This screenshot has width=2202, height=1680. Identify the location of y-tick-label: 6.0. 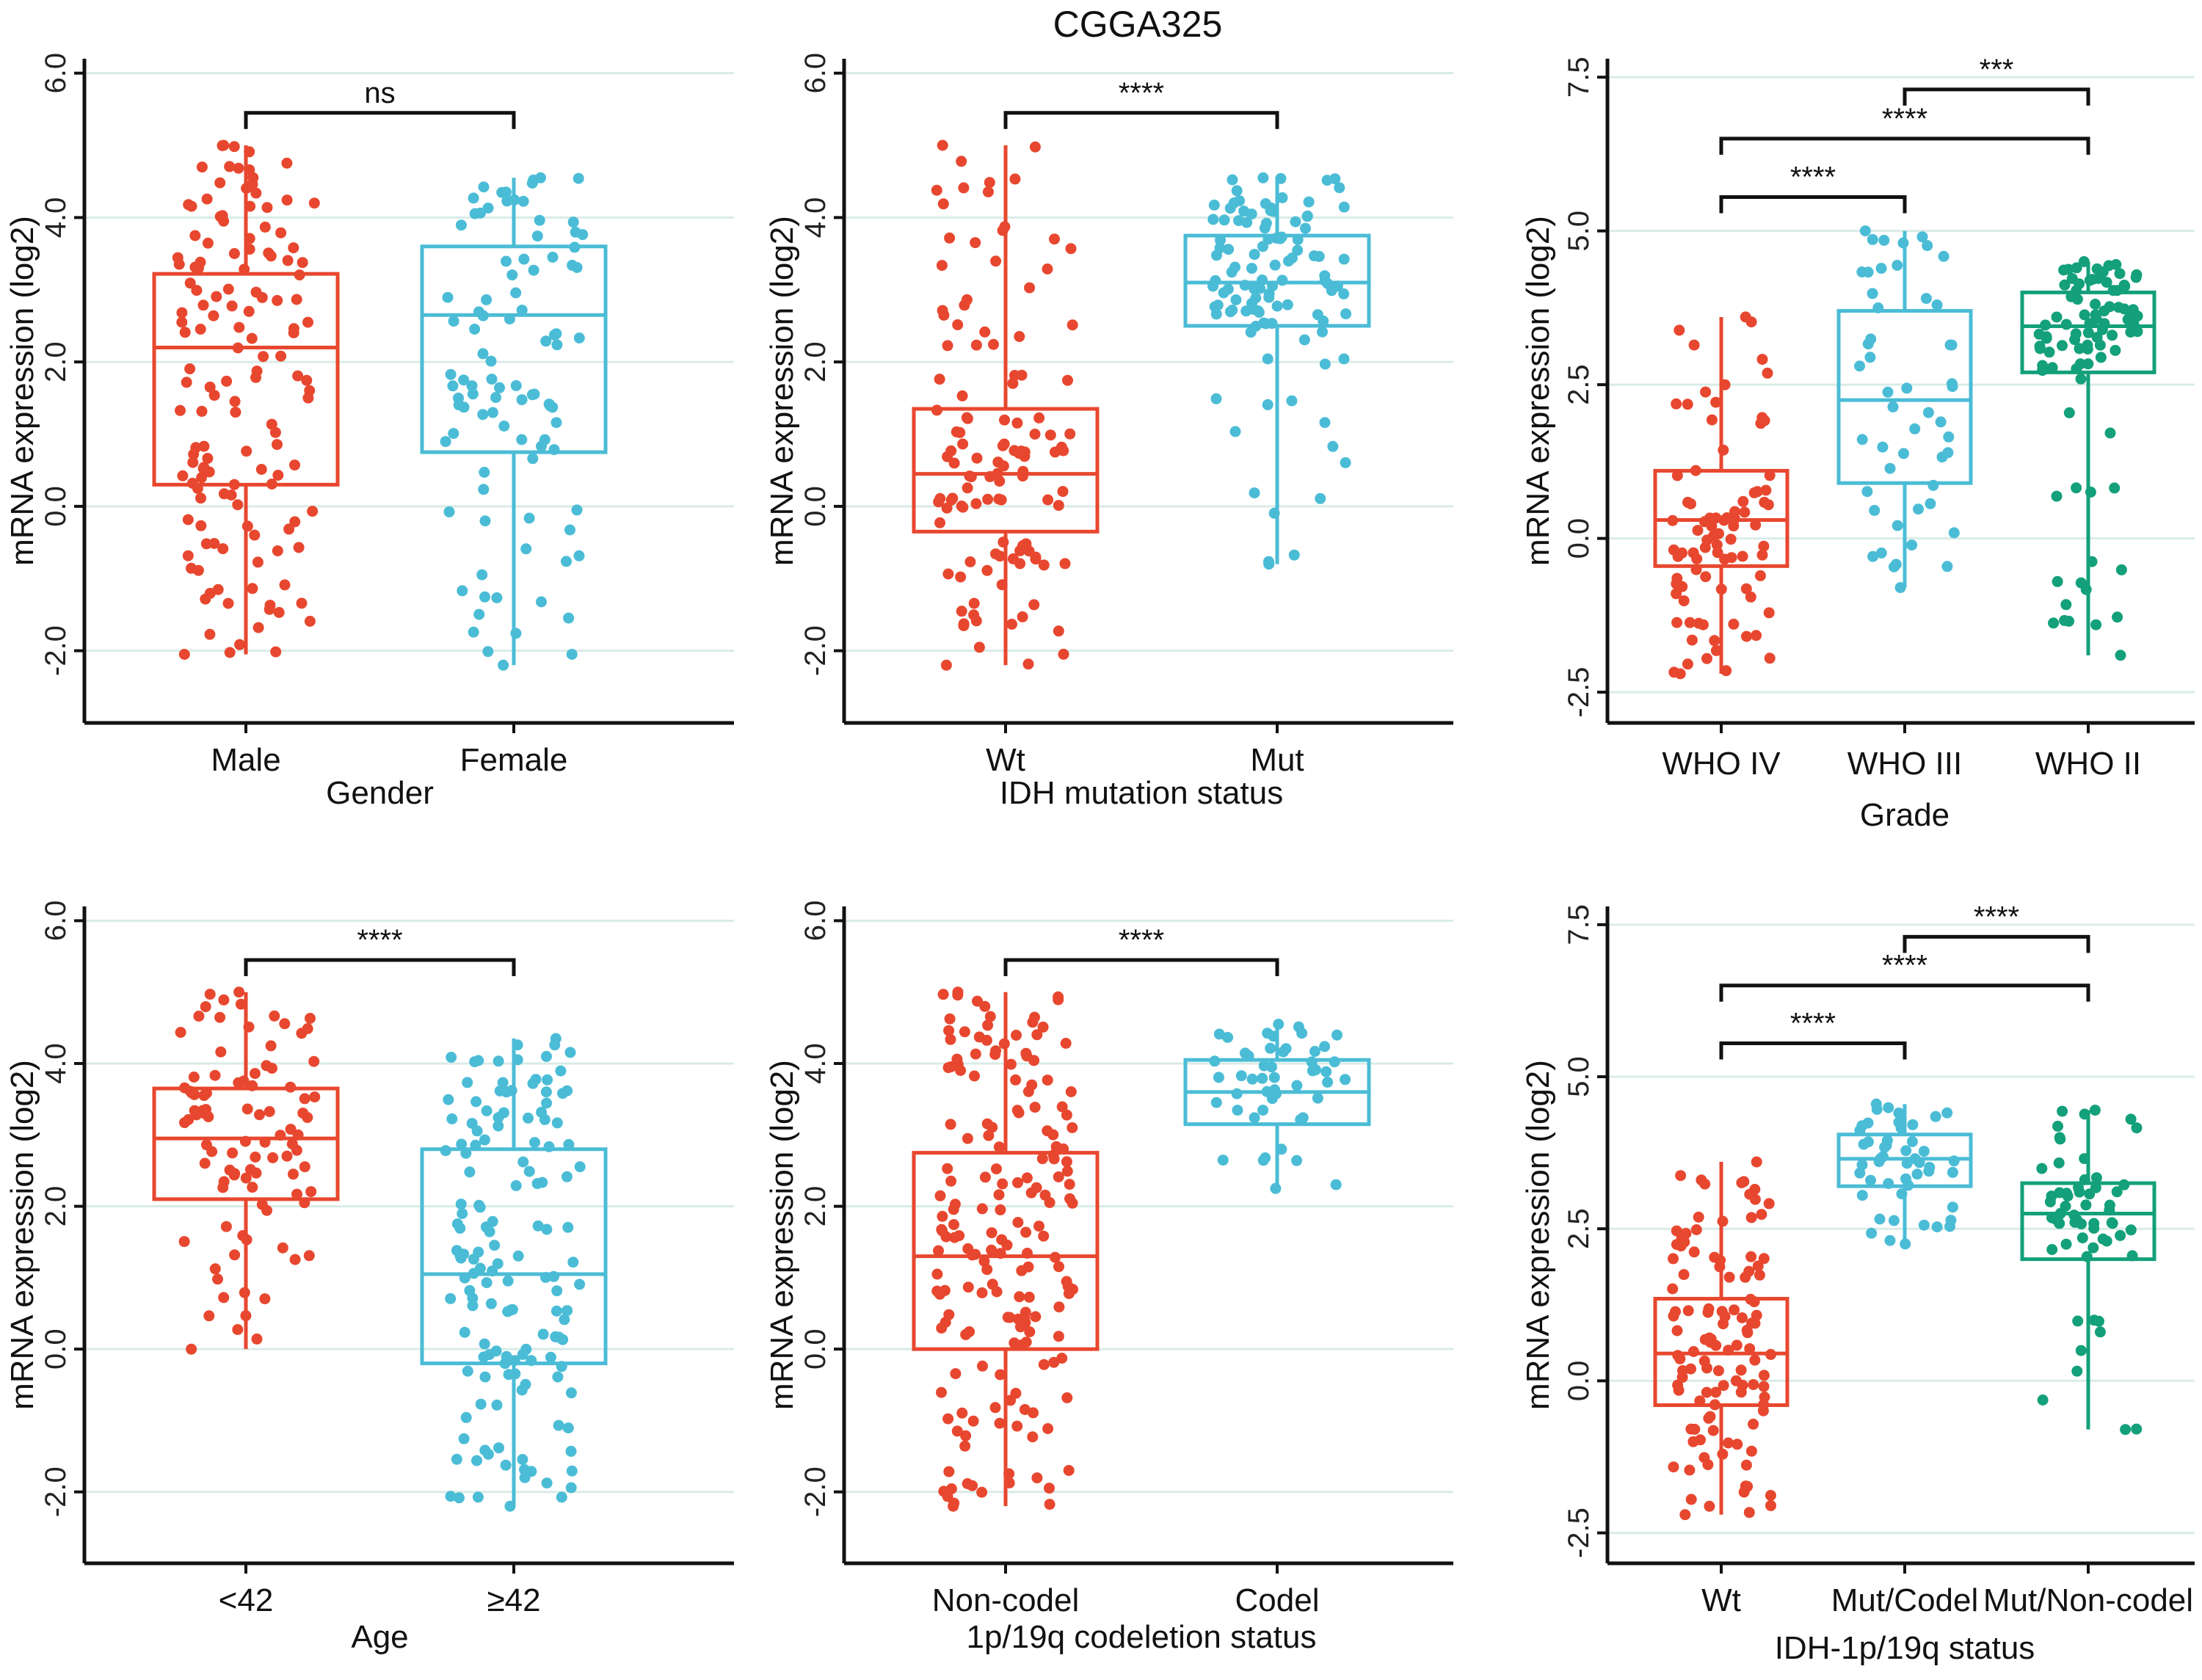
(56, 73).